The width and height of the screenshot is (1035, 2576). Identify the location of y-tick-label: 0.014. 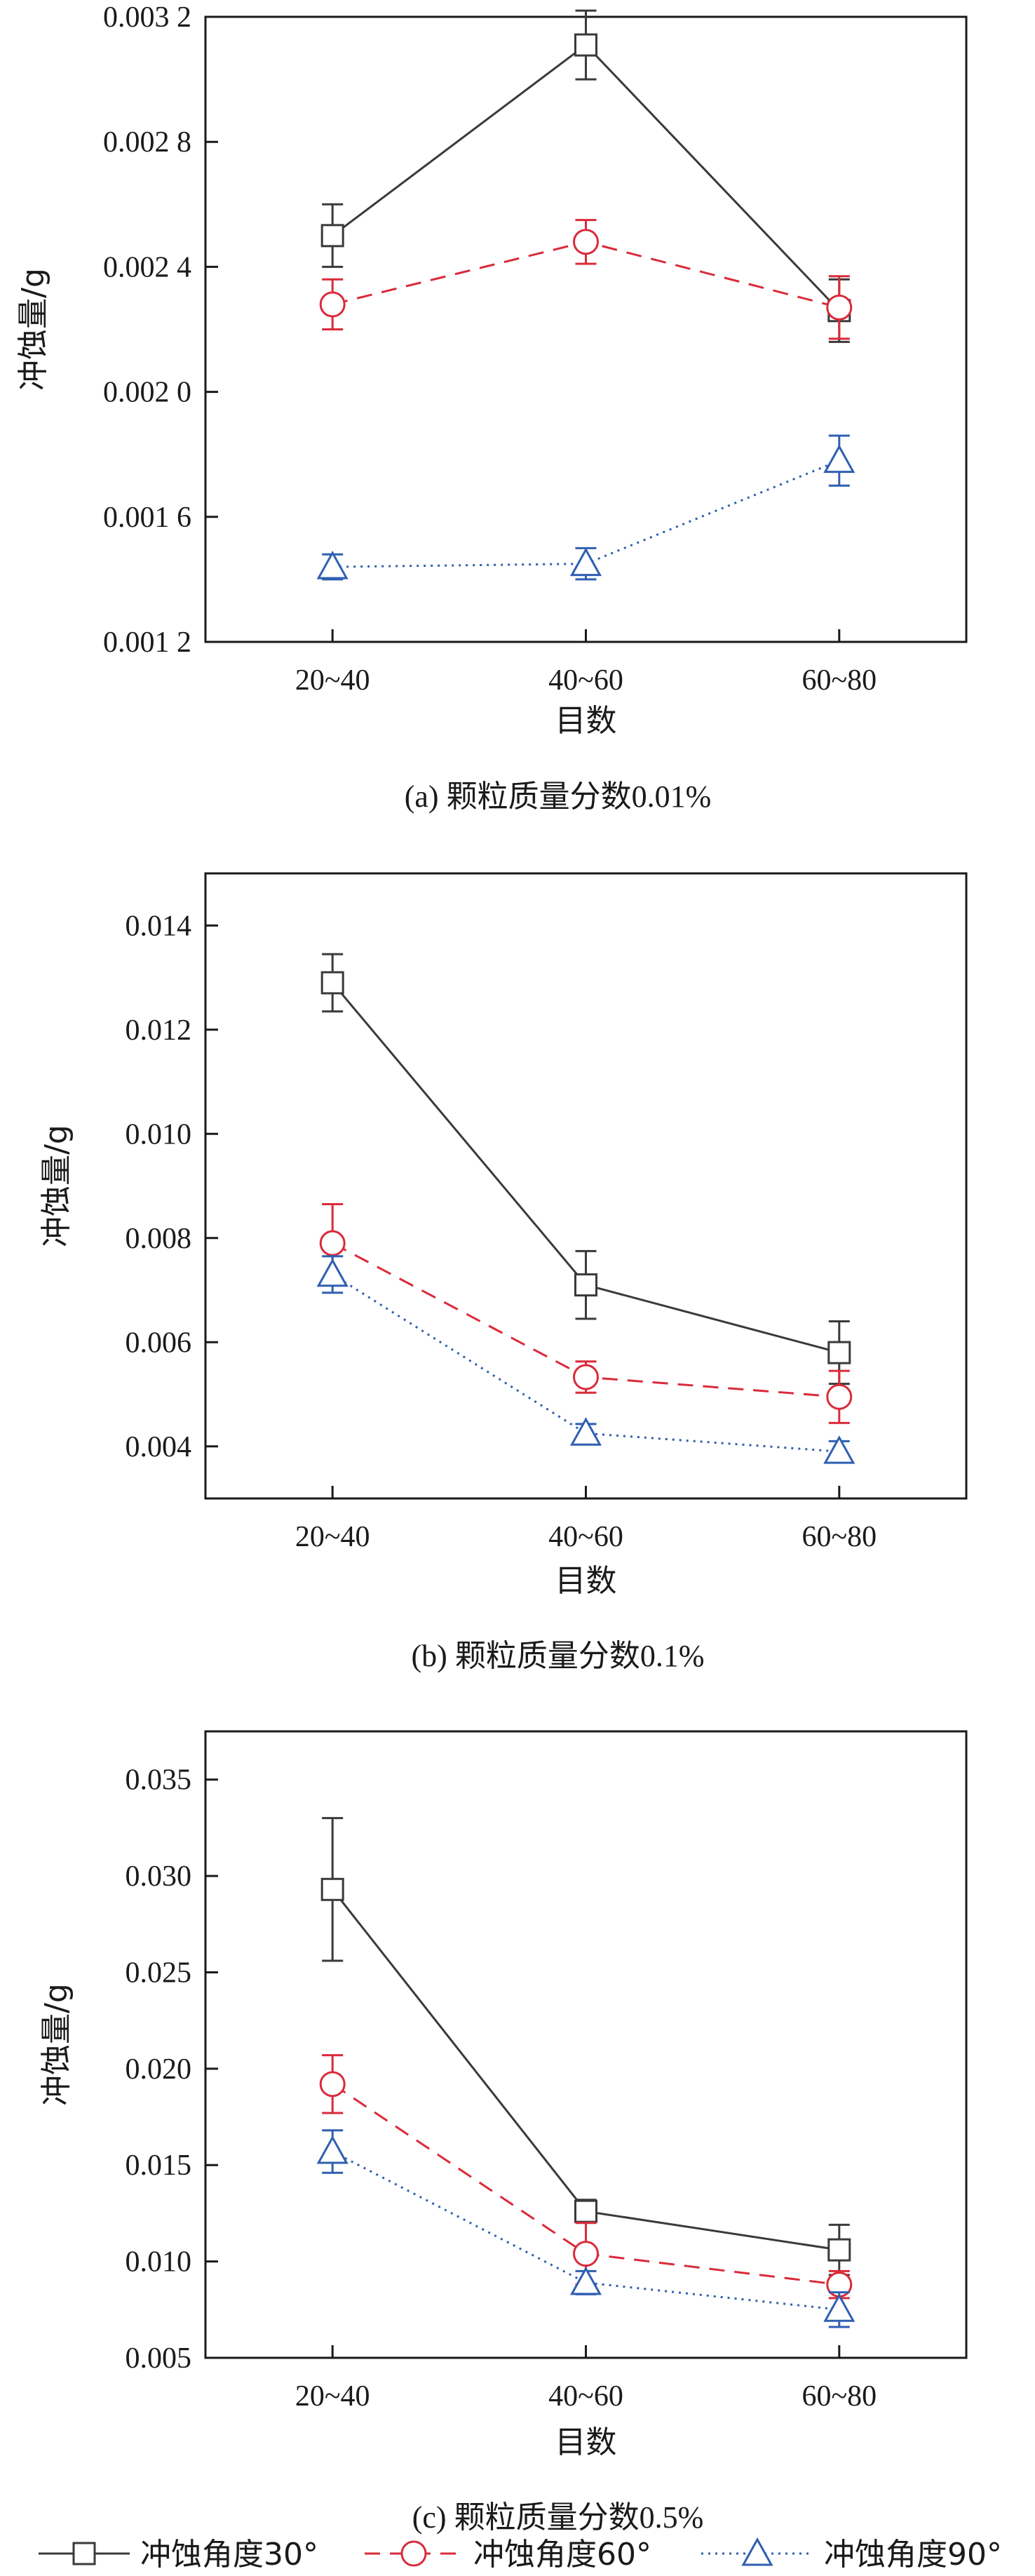
(159, 926).